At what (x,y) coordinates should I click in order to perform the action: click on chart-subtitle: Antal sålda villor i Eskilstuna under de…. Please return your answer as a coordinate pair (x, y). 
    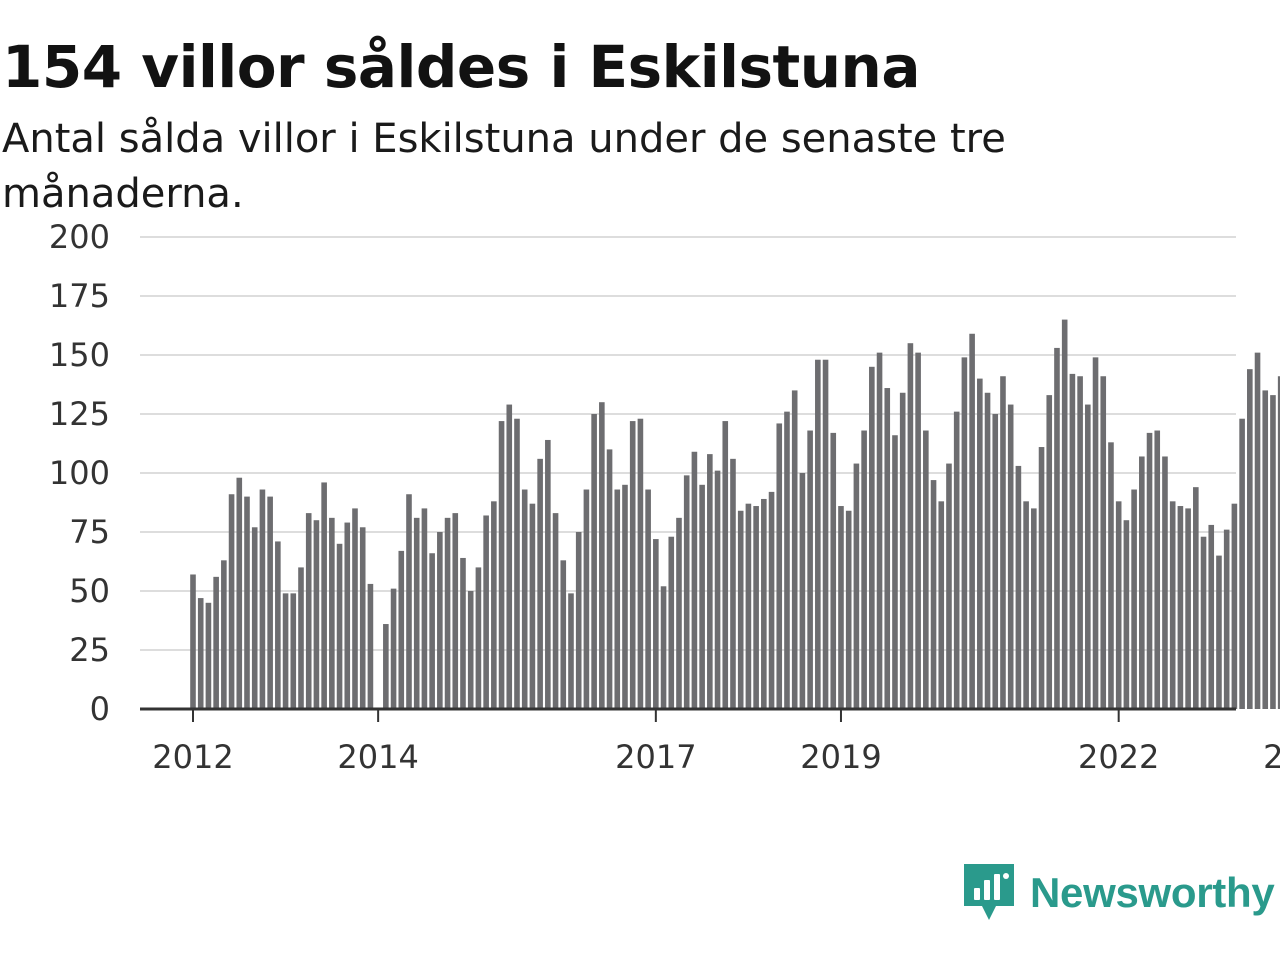
    Looking at the image, I should click on (504, 166).